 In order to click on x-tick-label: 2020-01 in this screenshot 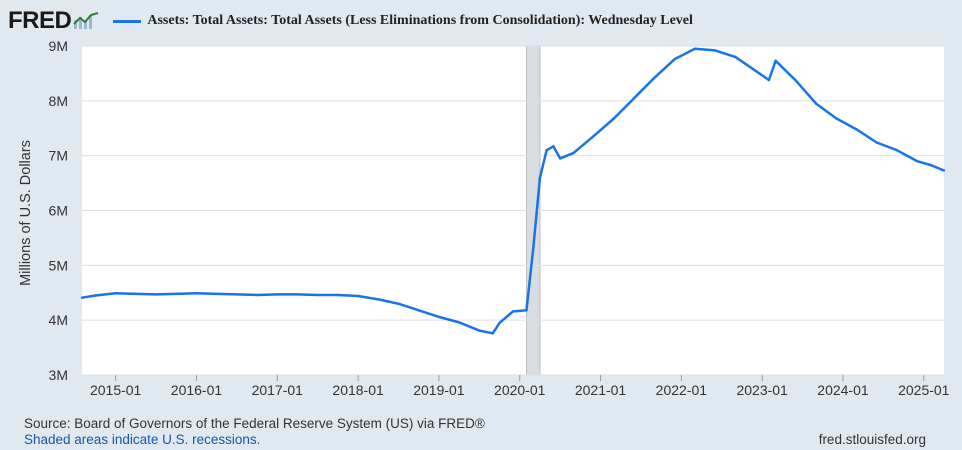, I will do `click(520, 390)`.